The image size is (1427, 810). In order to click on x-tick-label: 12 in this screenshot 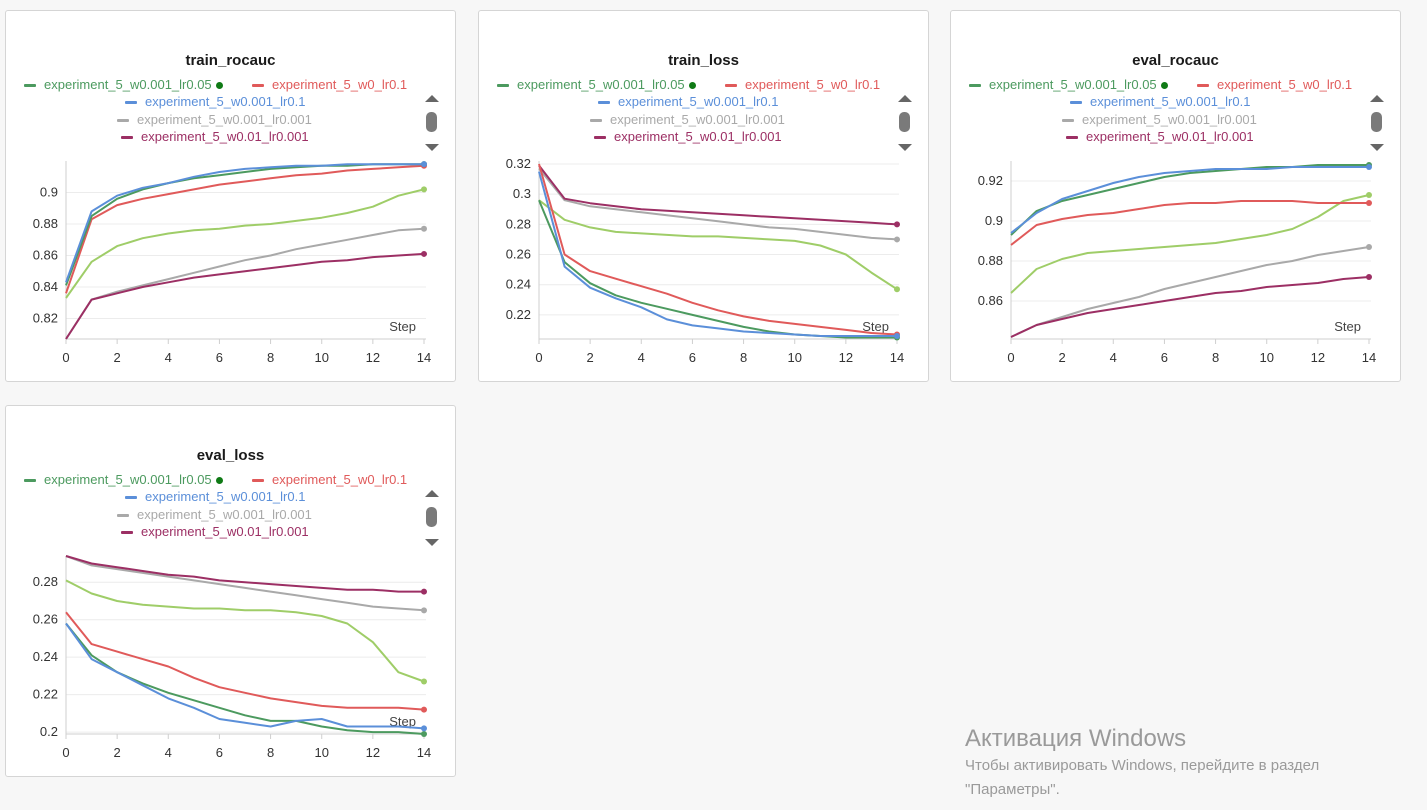, I will do `click(373, 752)`.